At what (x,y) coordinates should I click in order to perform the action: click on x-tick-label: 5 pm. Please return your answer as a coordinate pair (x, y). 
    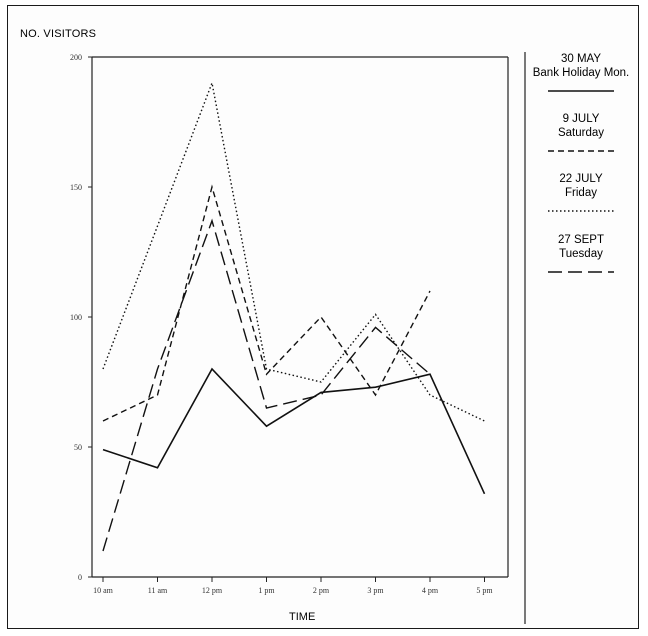
    Looking at the image, I should click on (484, 590).